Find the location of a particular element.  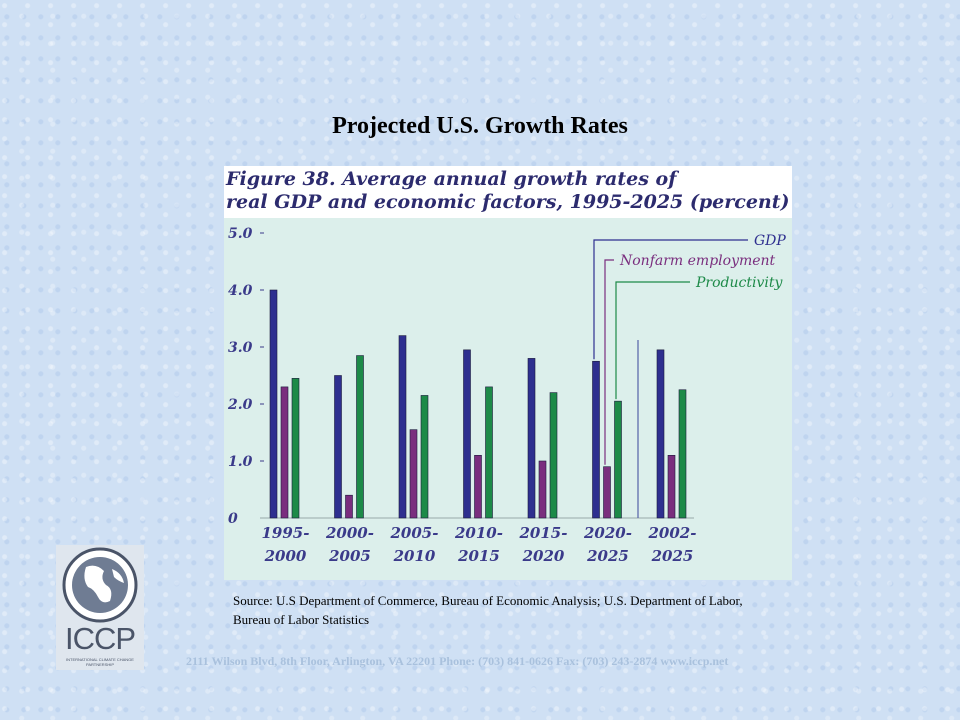

x-tick-label: 1995- is located at coordinates (286, 533).